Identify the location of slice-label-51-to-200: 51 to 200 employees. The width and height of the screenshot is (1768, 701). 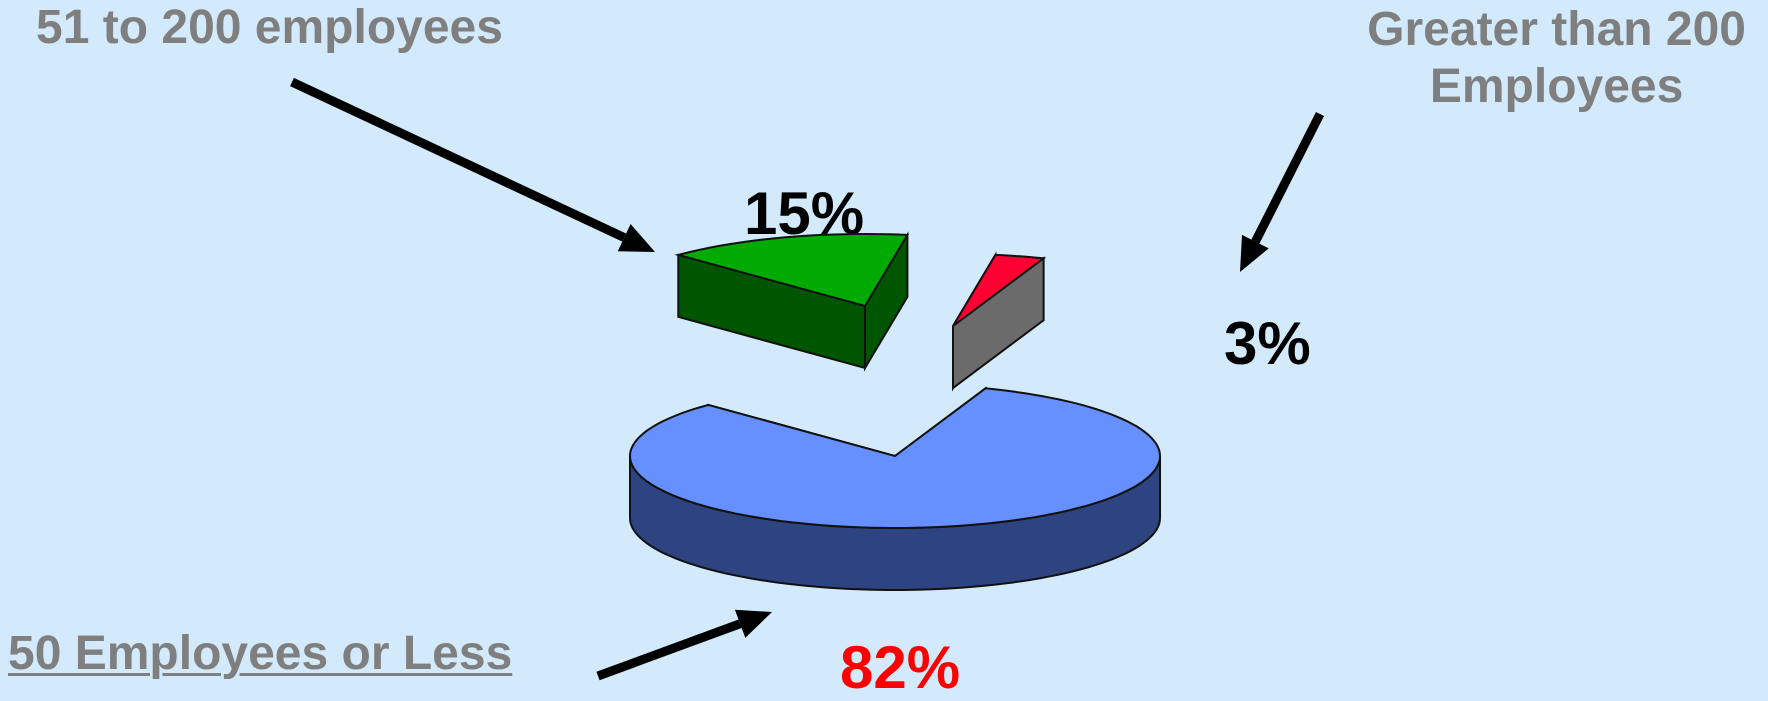
(269, 27).